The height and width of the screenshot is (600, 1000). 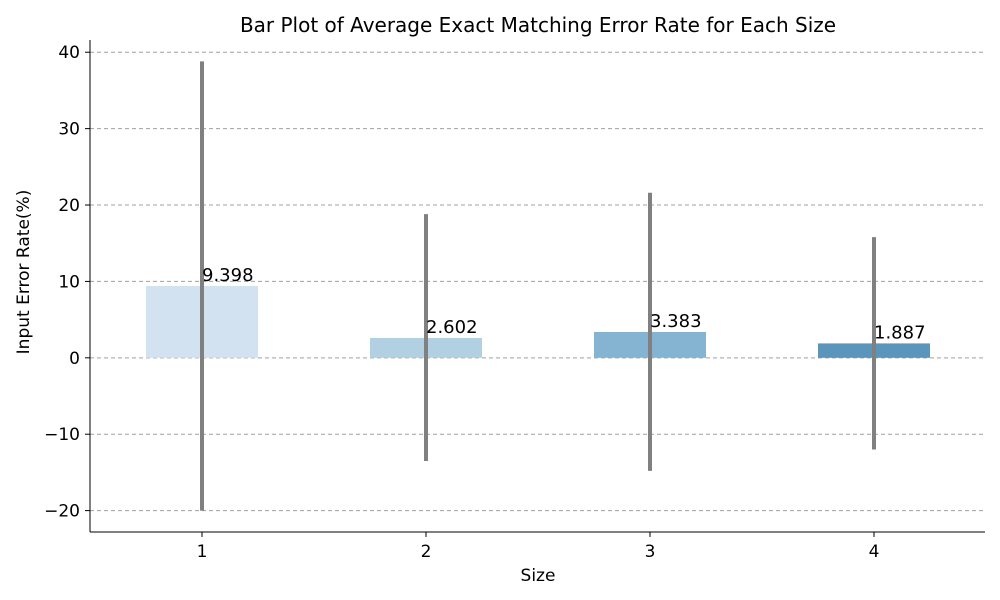 I want to click on y-tick-label: 40, so click(x=69, y=53).